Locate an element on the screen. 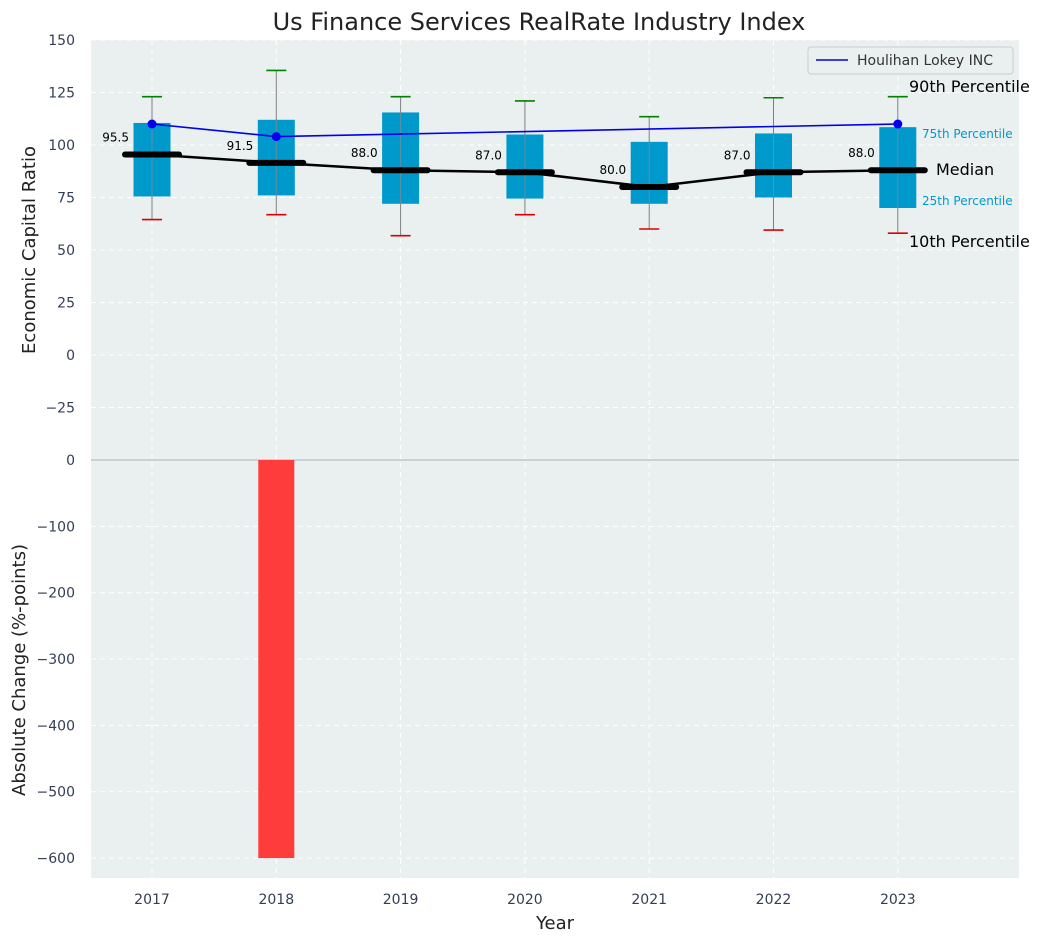 The image size is (1044, 942). x-tick-label: 2023 is located at coordinates (898, 900).